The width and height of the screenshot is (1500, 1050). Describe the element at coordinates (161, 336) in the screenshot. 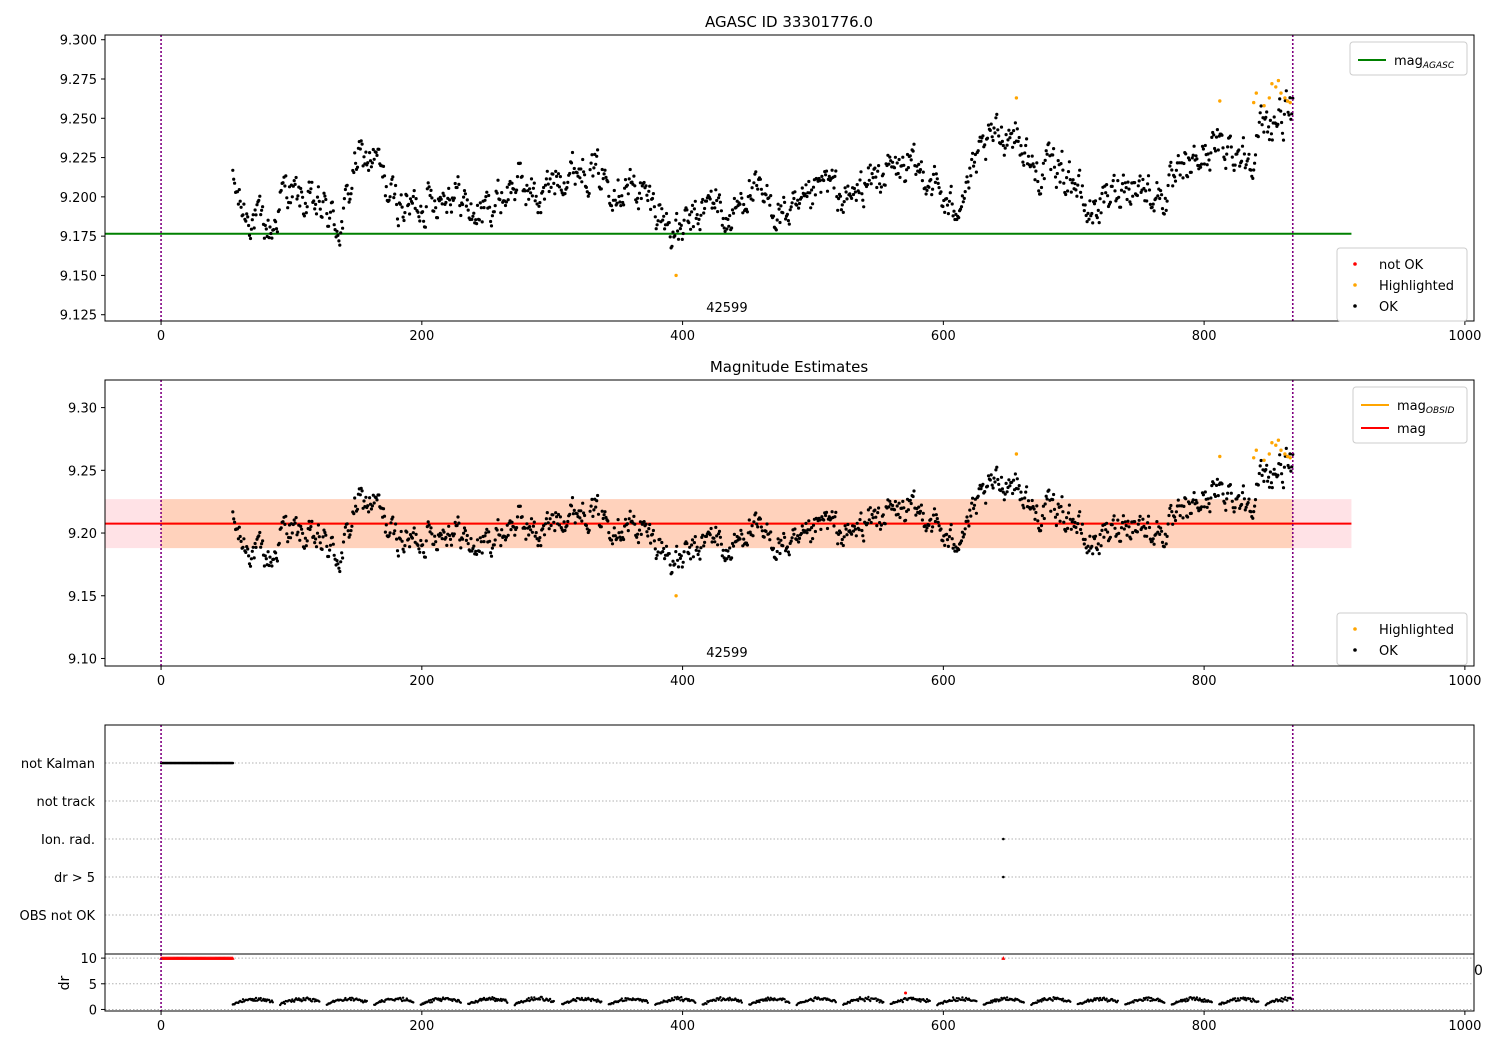

I see `x-tick-label: 0` at that location.